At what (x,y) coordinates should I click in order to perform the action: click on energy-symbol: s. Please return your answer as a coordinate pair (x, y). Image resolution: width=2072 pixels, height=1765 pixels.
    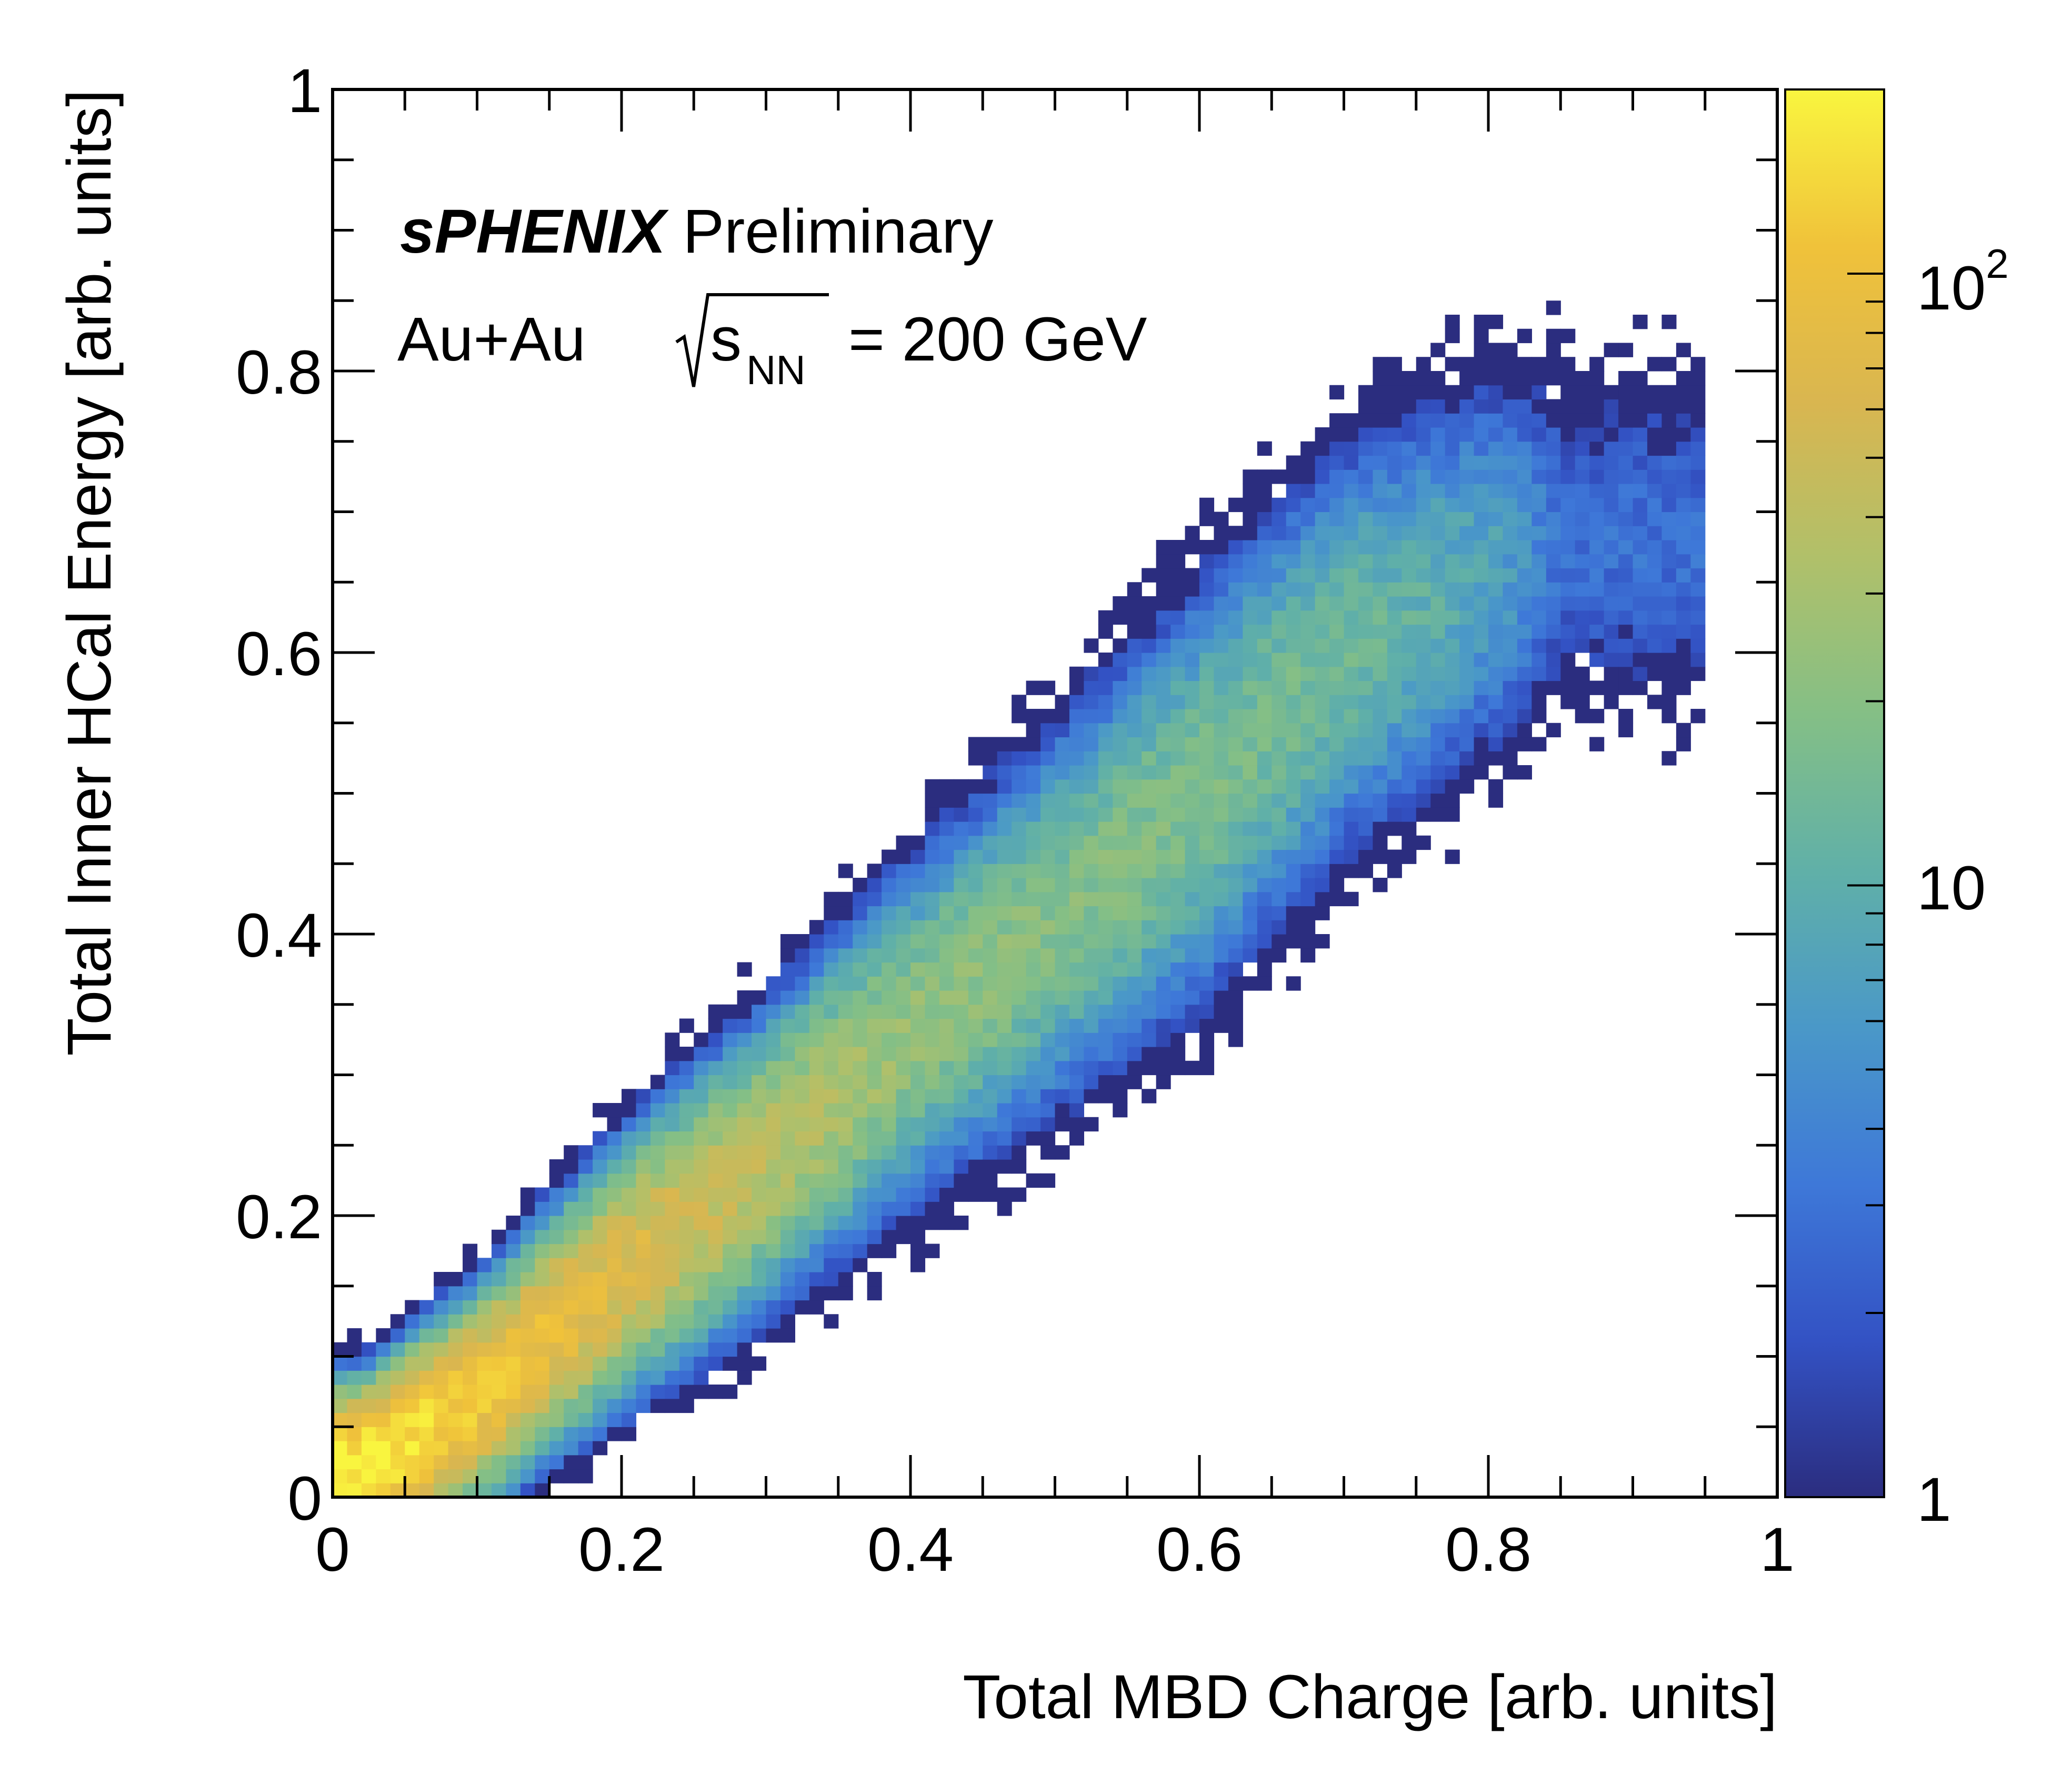
    Looking at the image, I should click on (726, 339).